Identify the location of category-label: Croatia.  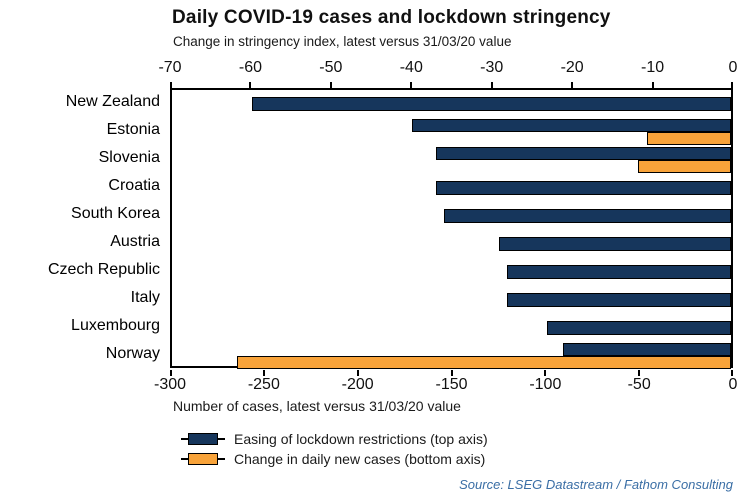
(134, 185).